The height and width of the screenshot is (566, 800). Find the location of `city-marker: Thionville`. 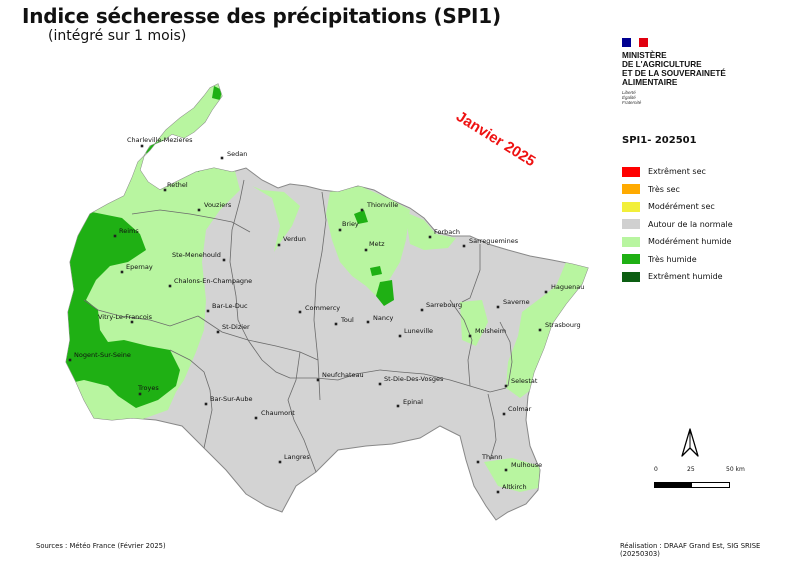

city-marker: Thionville is located at coordinates (379, 206).